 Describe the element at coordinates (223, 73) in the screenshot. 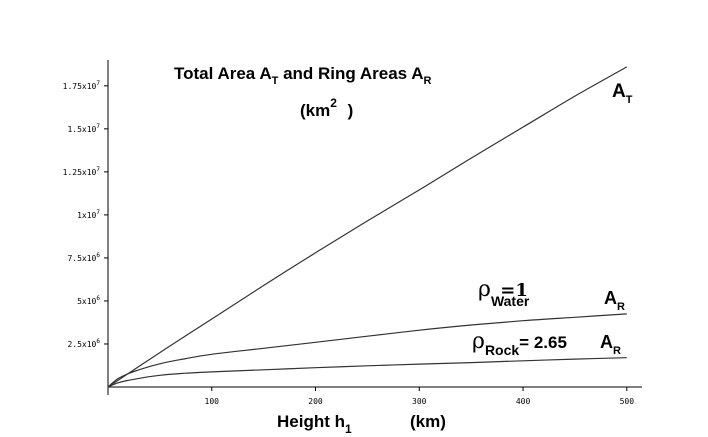

I see `title-main: Total Area A` at that location.